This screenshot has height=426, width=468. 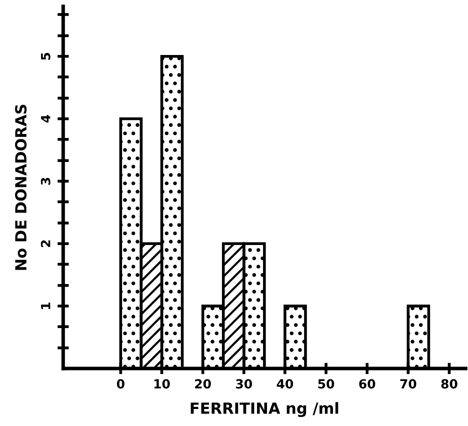 What do you see at coordinates (45, 305) in the screenshot?
I see `y-tick-label: 1` at bounding box center [45, 305].